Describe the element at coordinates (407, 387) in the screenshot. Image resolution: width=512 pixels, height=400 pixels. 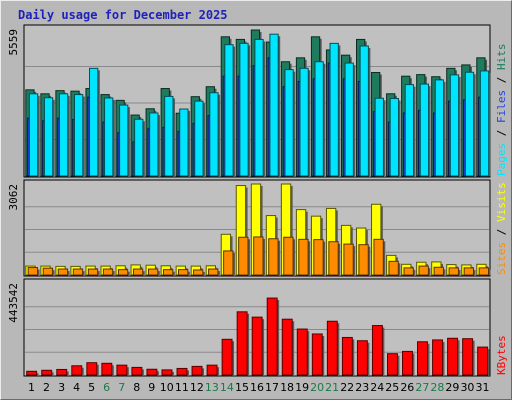
I see `day-label-26: 26` at that location.